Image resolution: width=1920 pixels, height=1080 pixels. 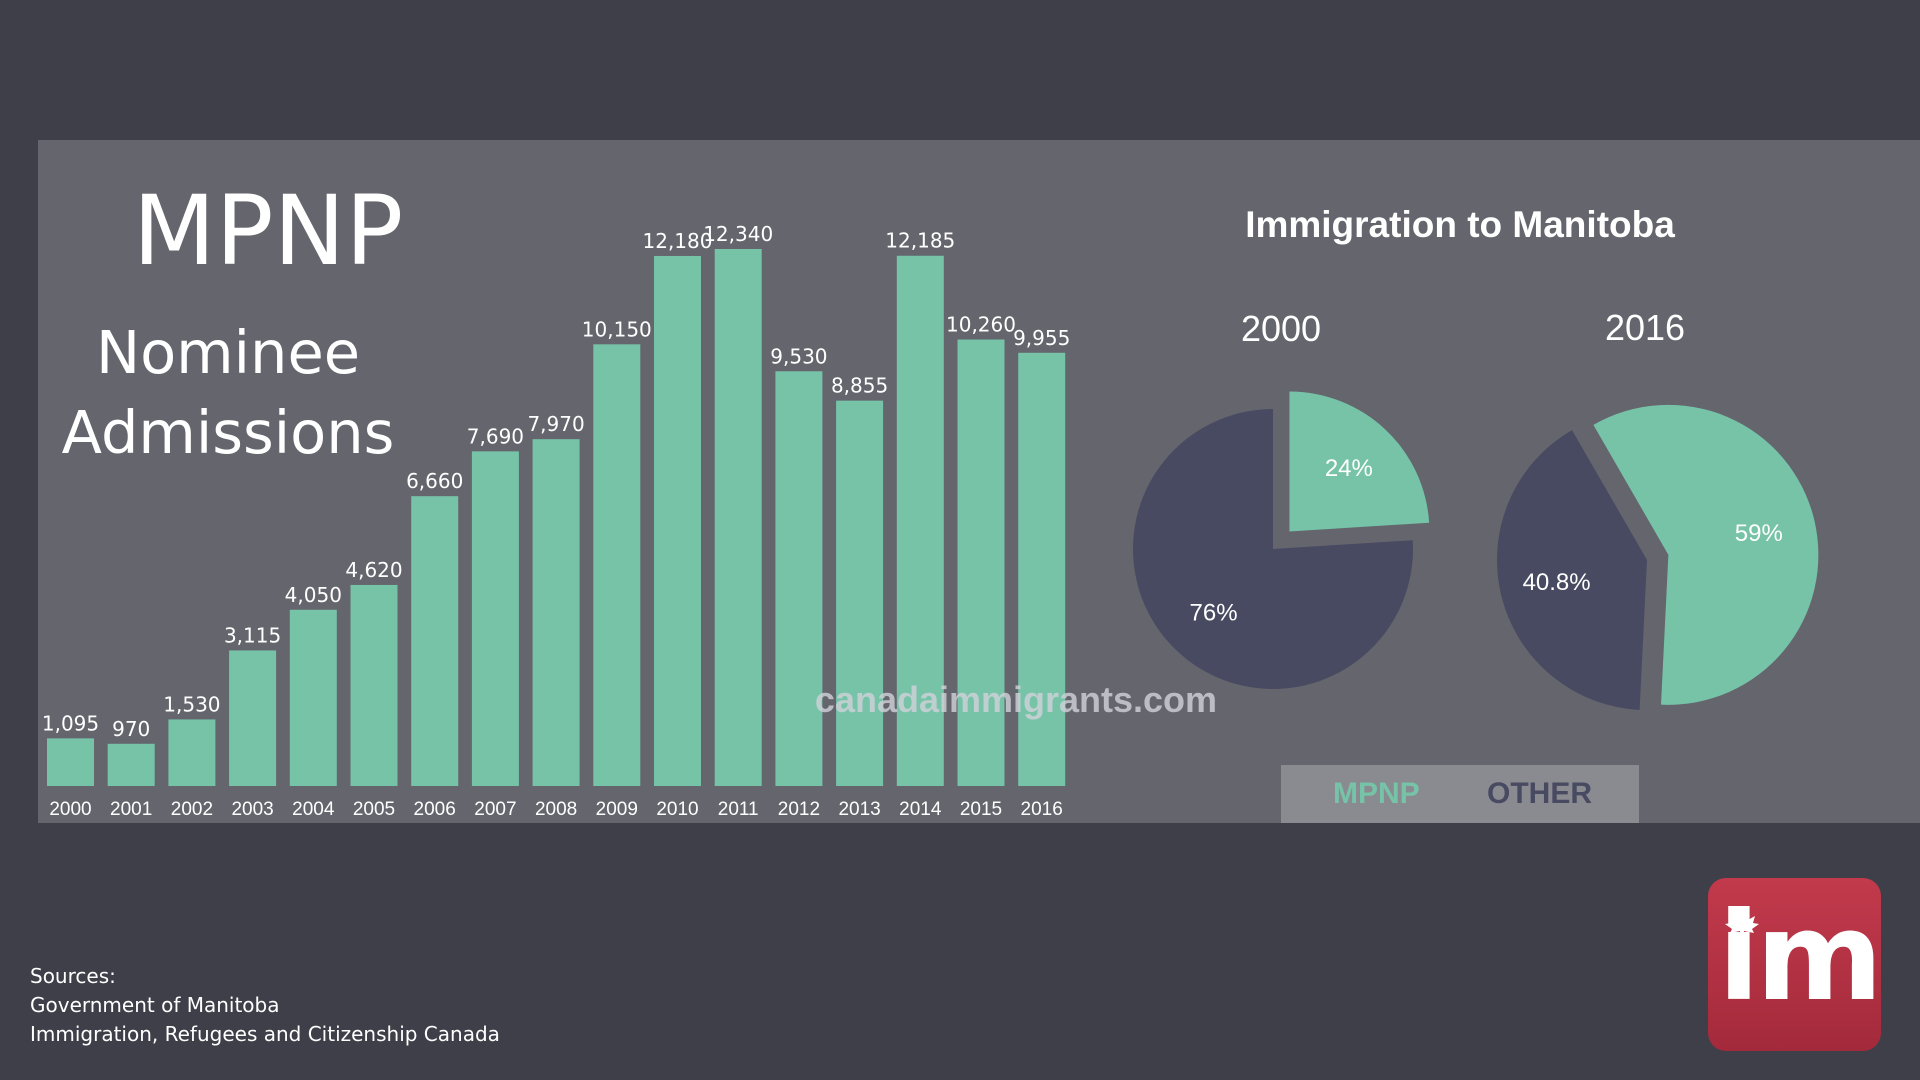 What do you see at coordinates (859, 809) in the screenshot?
I see `x-tick-label: 2013` at bounding box center [859, 809].